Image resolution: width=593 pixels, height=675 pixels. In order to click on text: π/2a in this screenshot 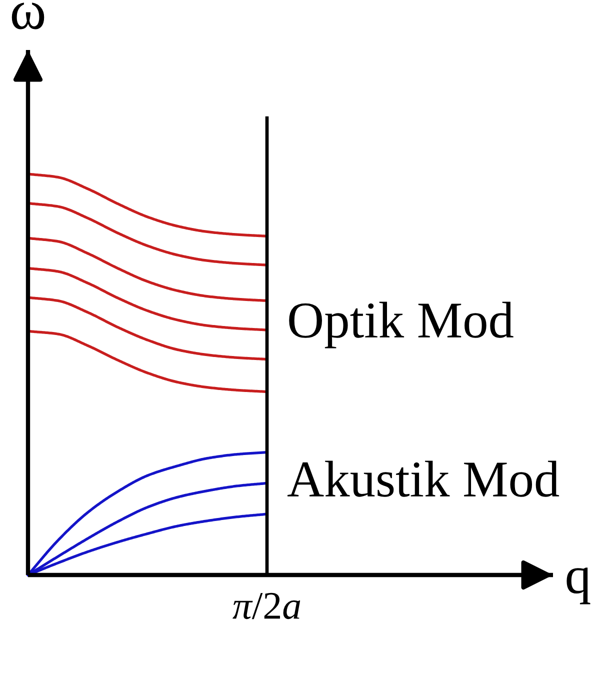, I will do `click(266, 606)`.